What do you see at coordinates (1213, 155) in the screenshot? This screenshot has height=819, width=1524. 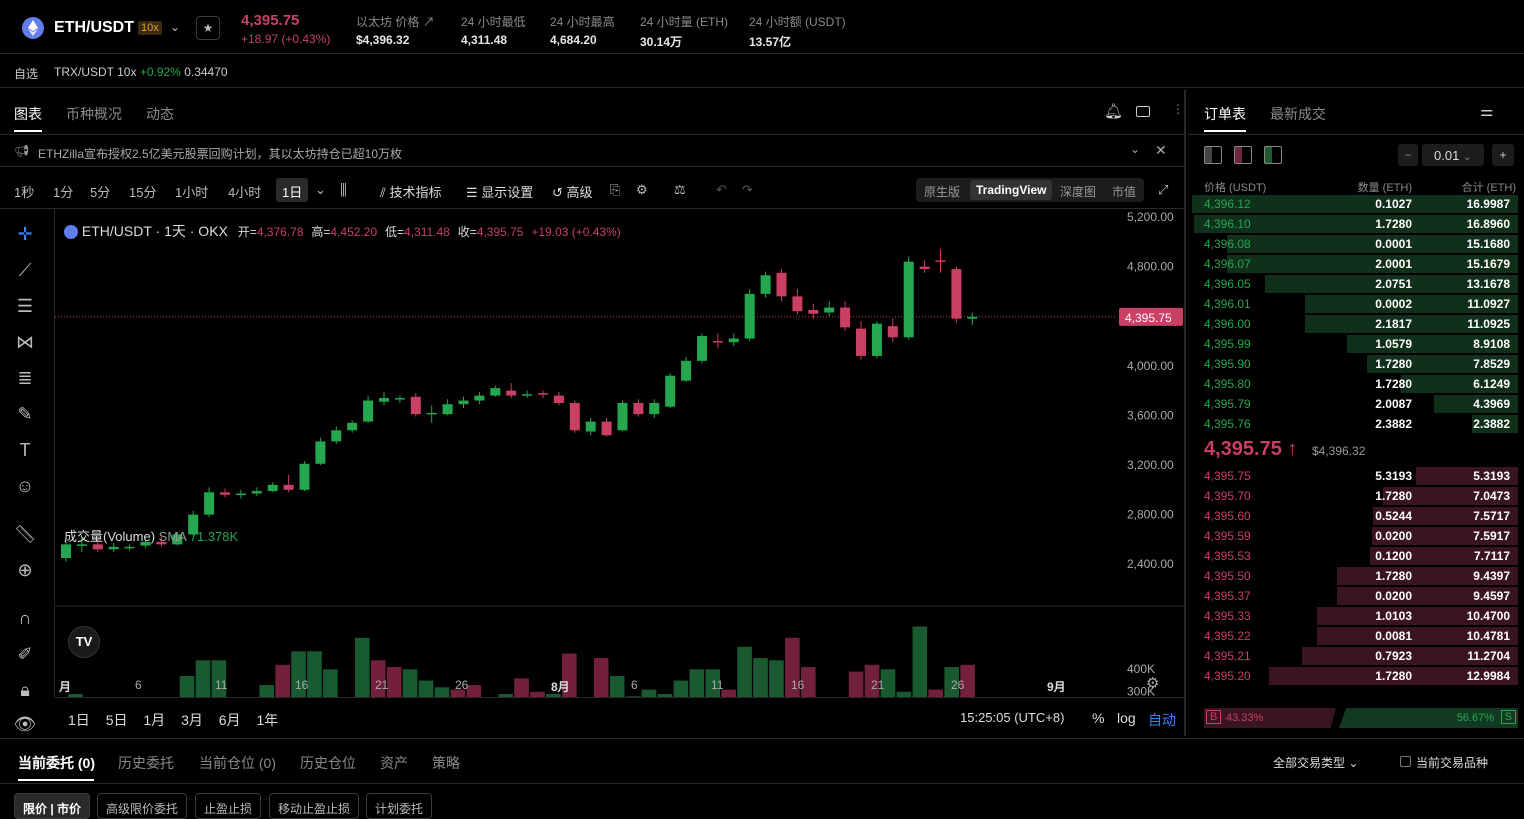 I see `both-sides-icon` at bounding box center [1213, 155].